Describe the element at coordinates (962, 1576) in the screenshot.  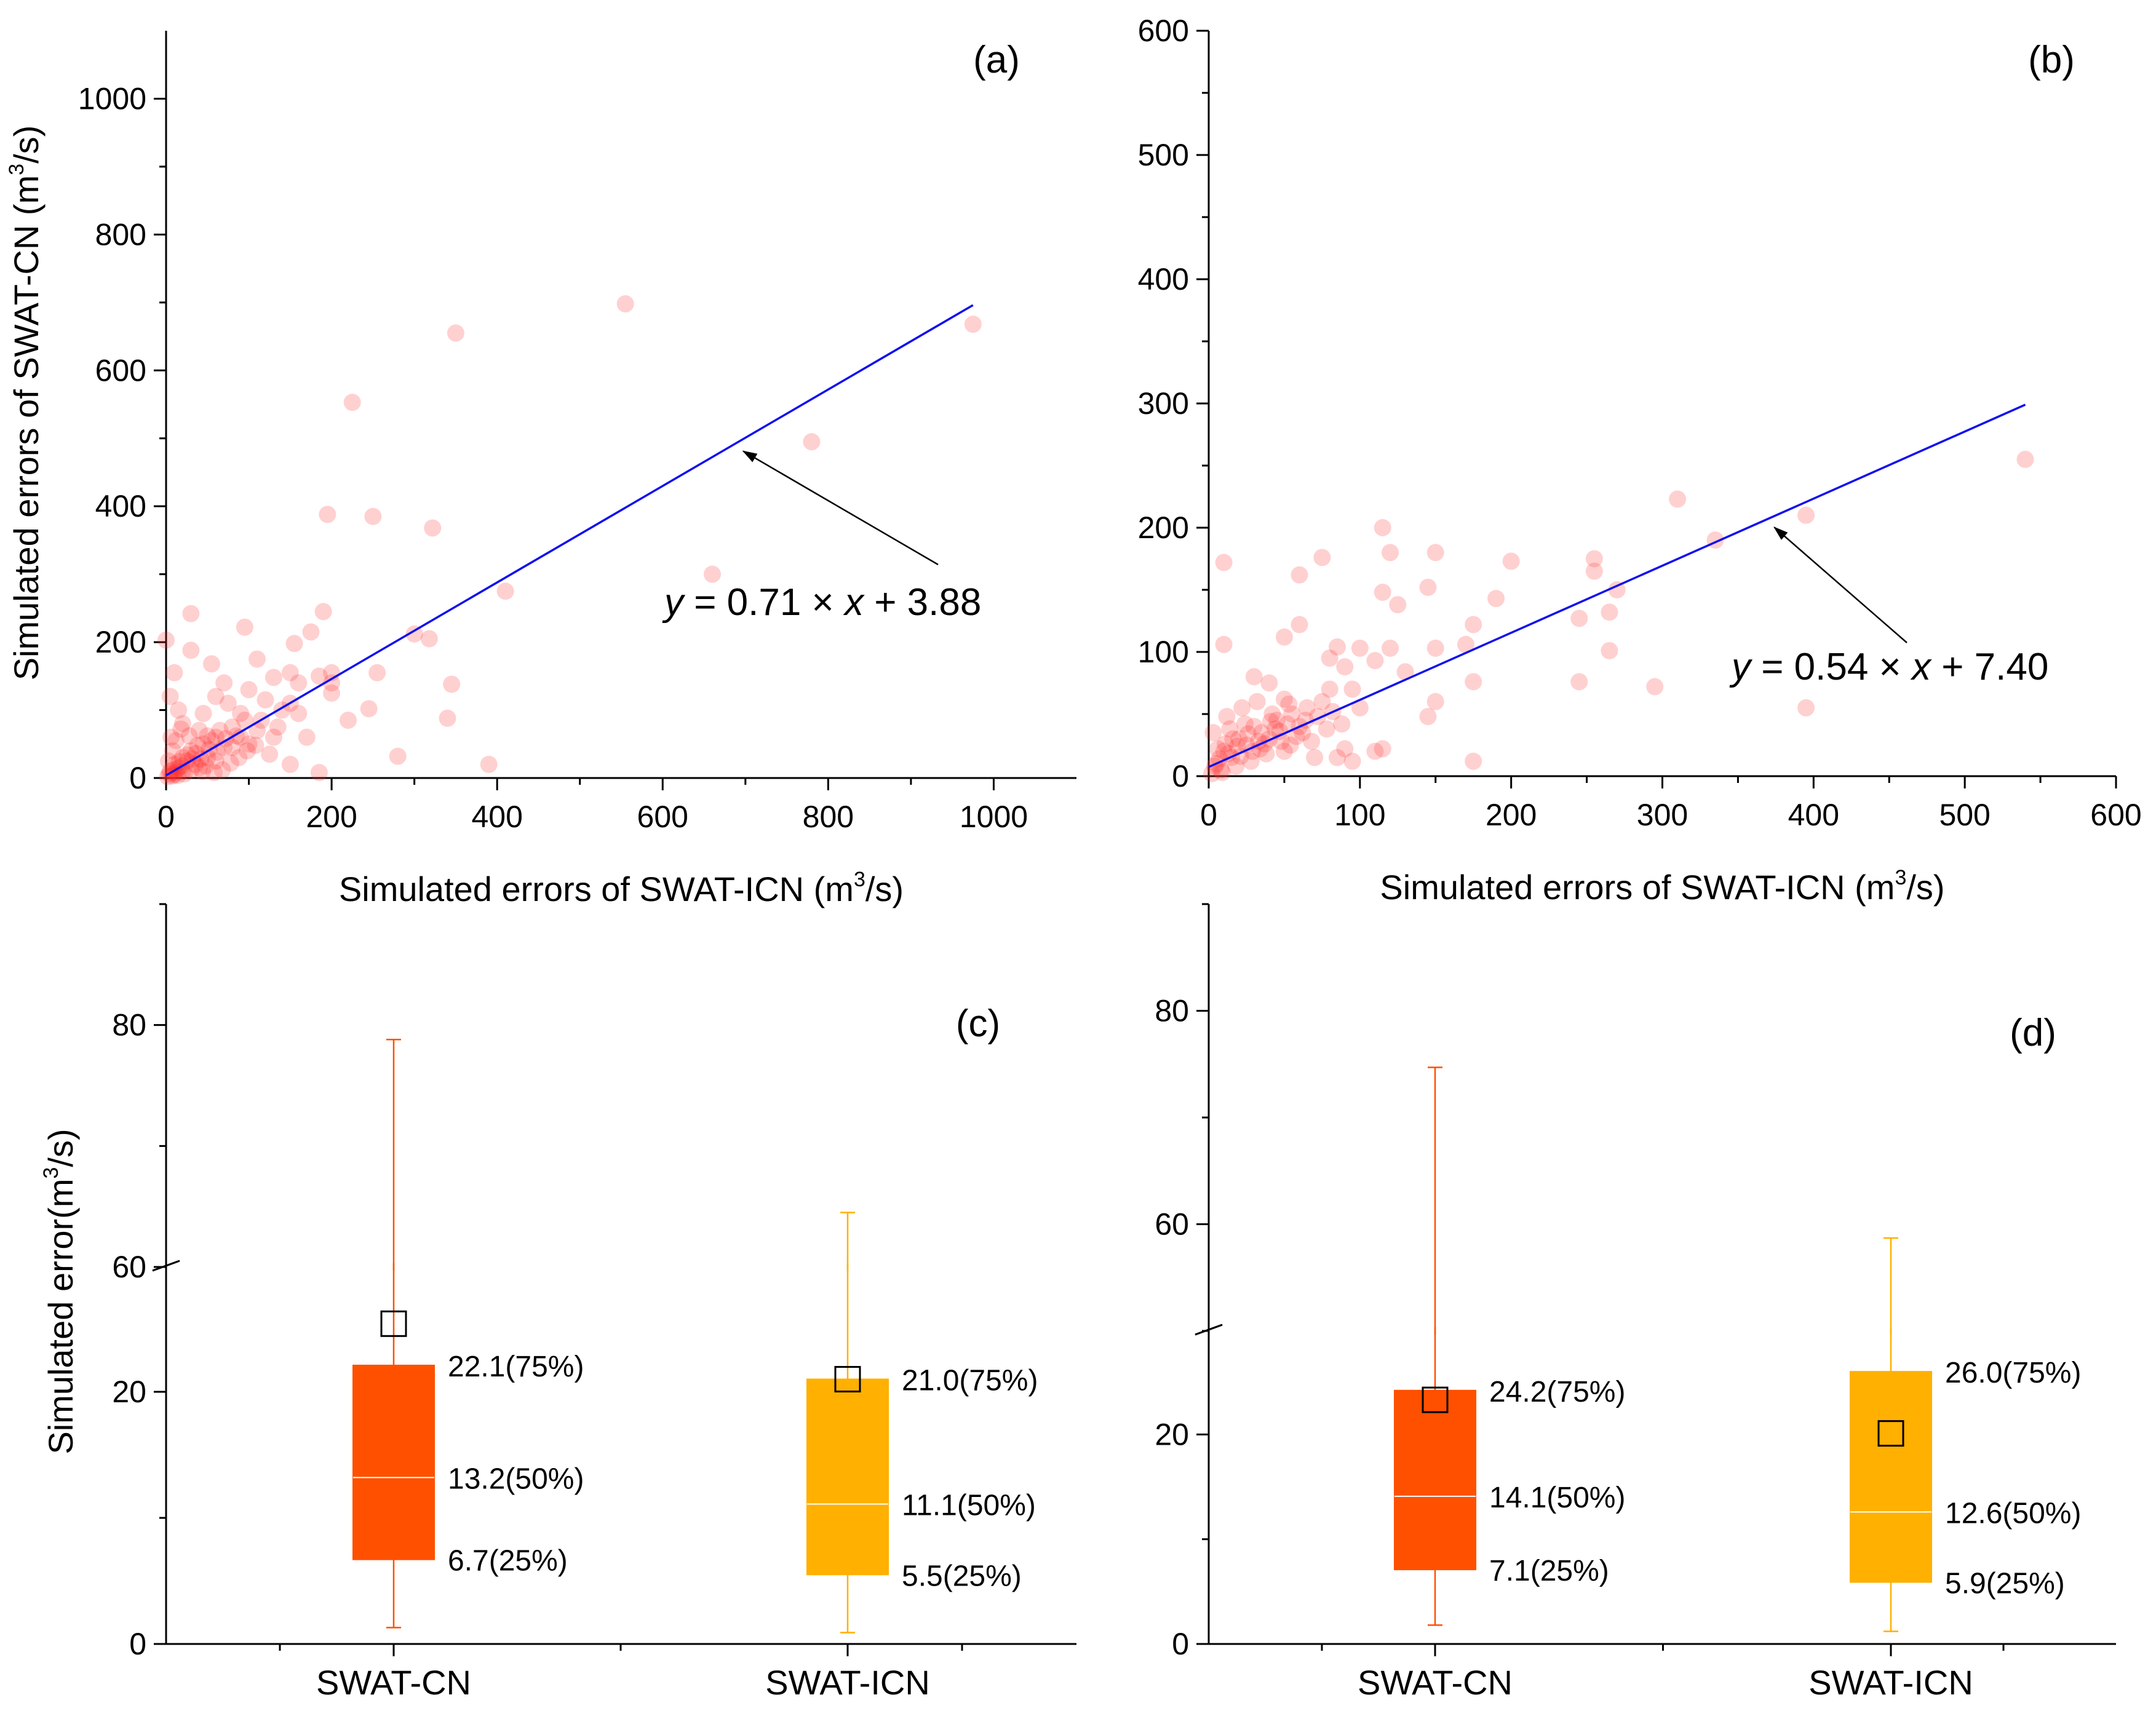
I see `q1-label: 5.5(25%)` at that location.